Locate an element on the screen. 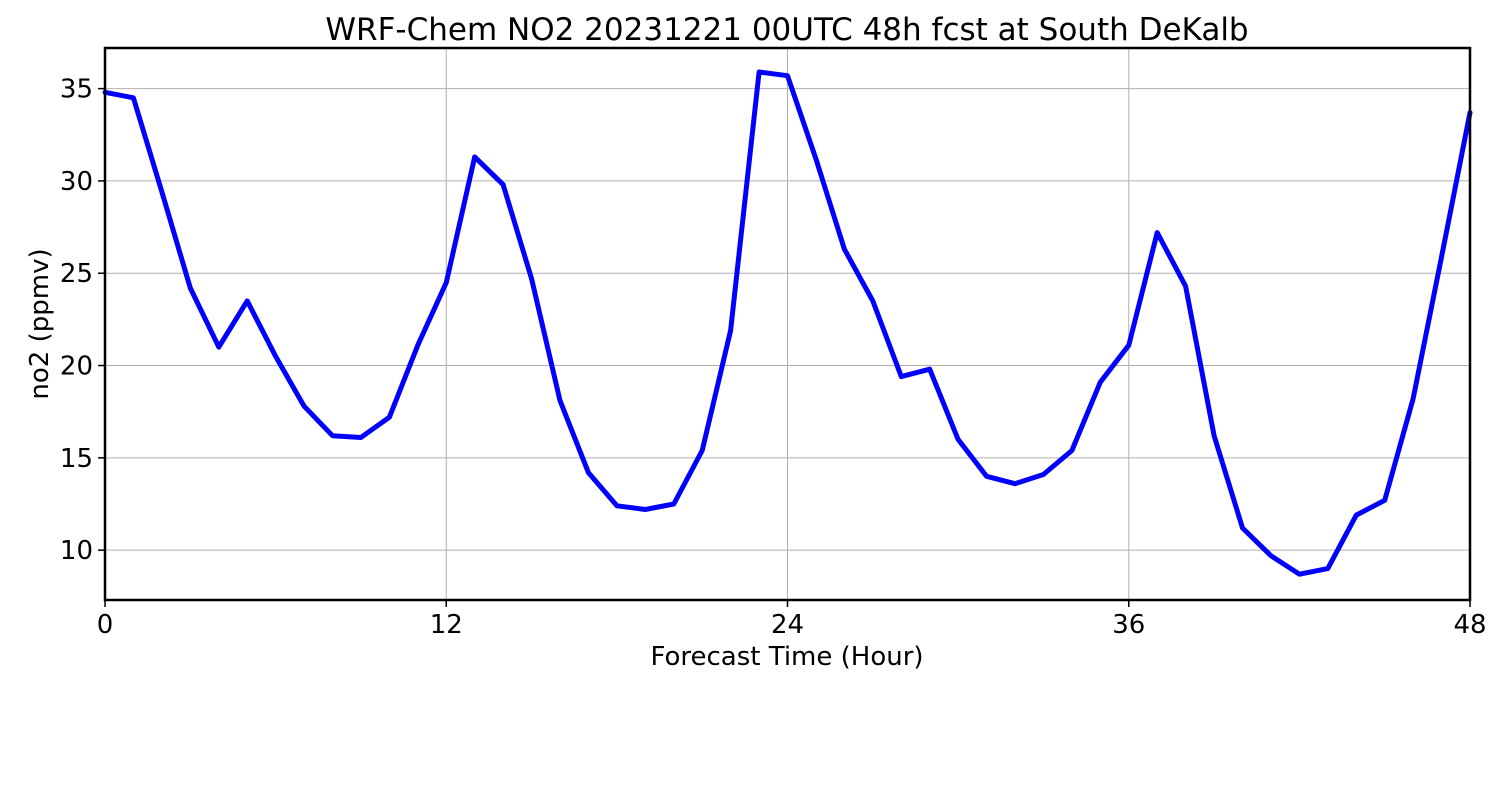 Image resolution: width=1500 pixels, height=800 pixels. y-axis-ticks: 10 15 20 25 30 35 is located at coordinates (82, 320).